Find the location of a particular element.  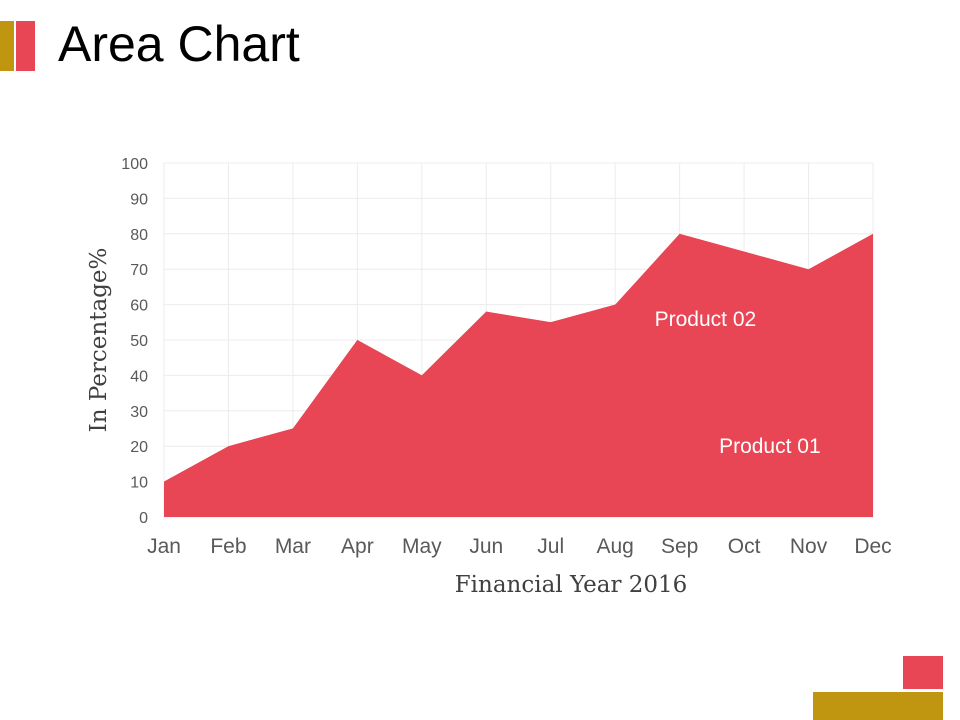

decorative-bar-gold-top is located at coordinates (7, 46).